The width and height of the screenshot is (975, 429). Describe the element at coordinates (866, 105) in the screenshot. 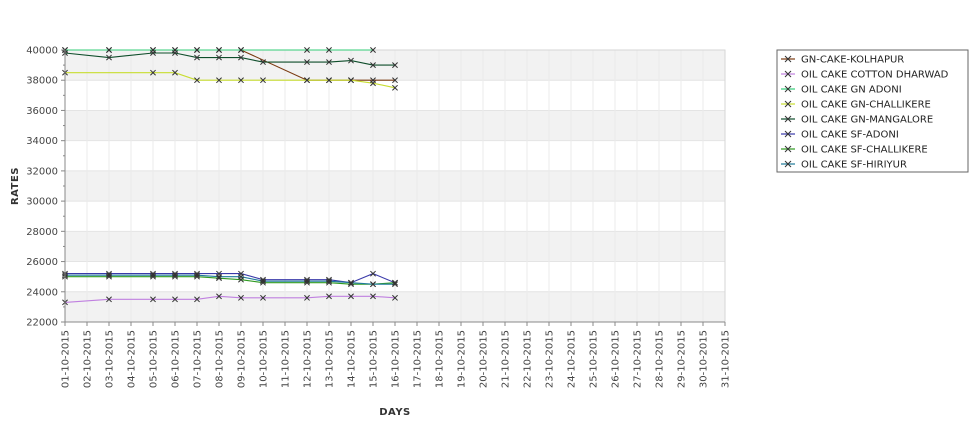

I see `legend-label: OIL CAKE GN-CHALLIKERE` at that location.